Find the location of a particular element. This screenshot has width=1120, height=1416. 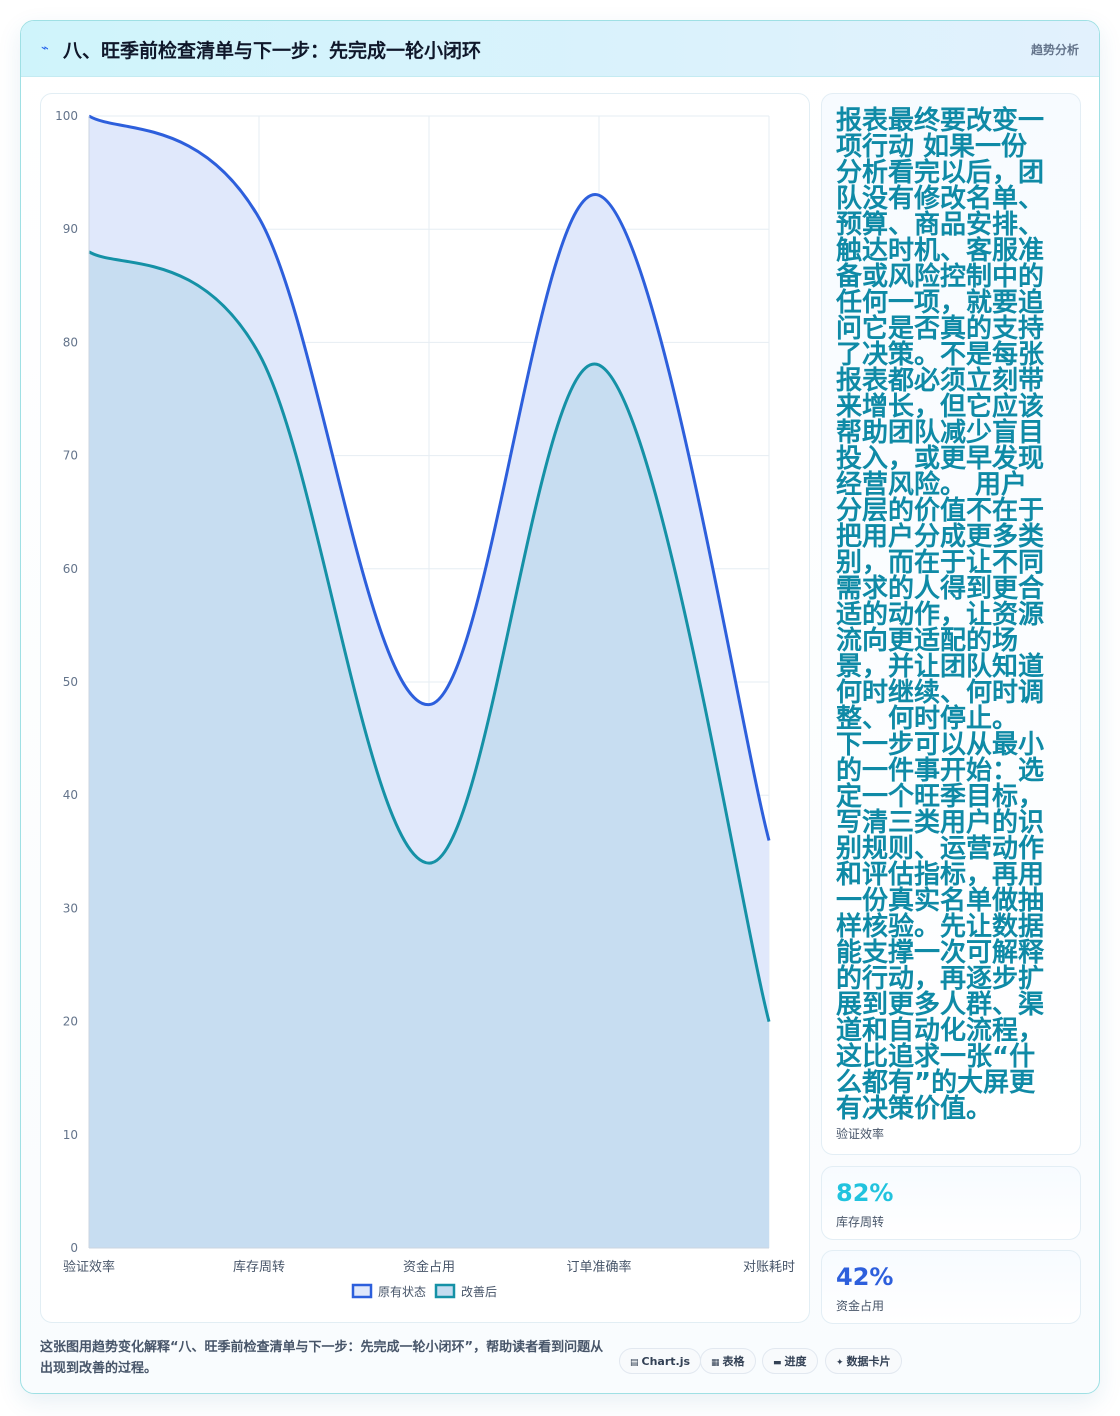

chart-icon: ▤ is located at coordinates (634, 1363).